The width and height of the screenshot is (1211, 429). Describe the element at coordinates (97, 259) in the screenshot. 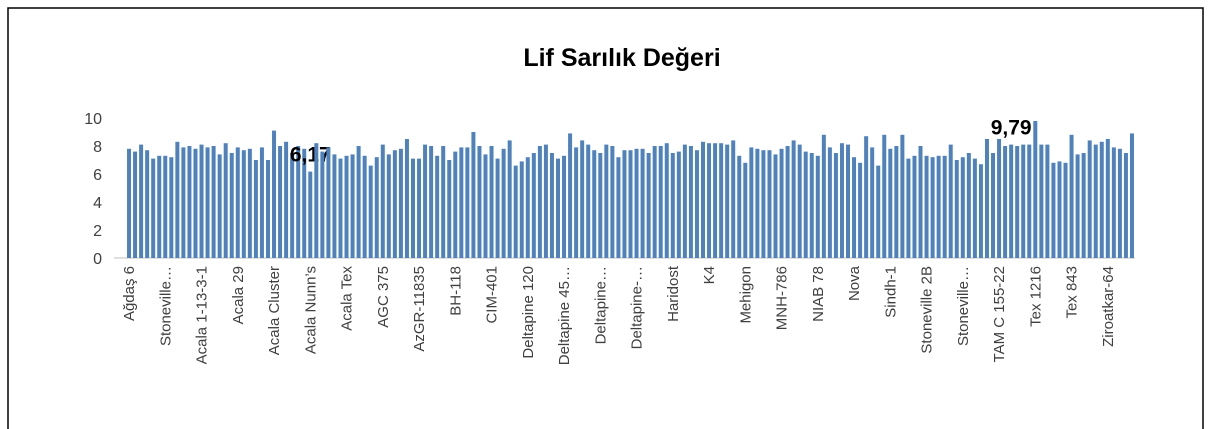

I see `y-tick-label: 0` at that location.